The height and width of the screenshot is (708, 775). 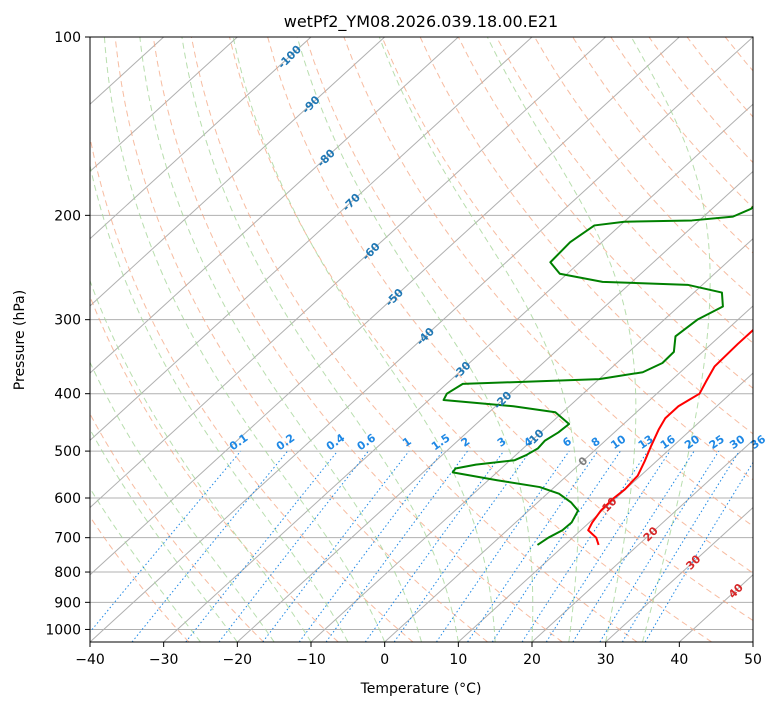 I want to click on y-tick-label: 100, so click(x=67, y=38).